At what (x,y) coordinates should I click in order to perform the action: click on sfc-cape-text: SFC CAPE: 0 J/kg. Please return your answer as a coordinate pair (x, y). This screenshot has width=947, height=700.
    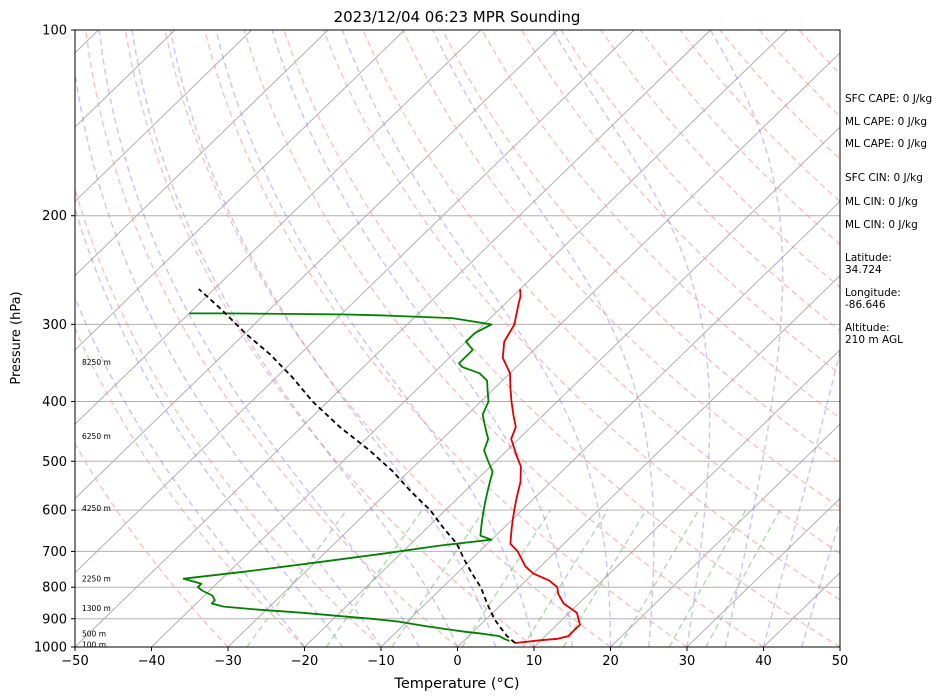
    Looking at the image, I should click on (889, 99).